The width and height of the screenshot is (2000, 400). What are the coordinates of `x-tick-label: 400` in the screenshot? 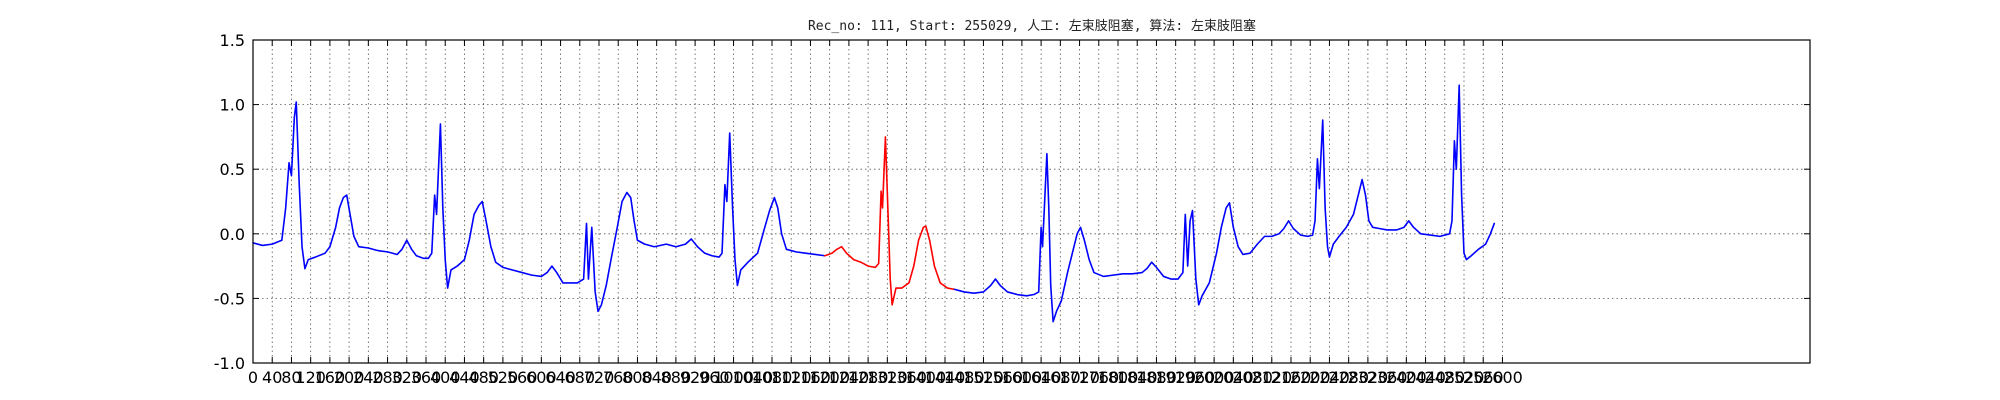 It's located at (445, 377).